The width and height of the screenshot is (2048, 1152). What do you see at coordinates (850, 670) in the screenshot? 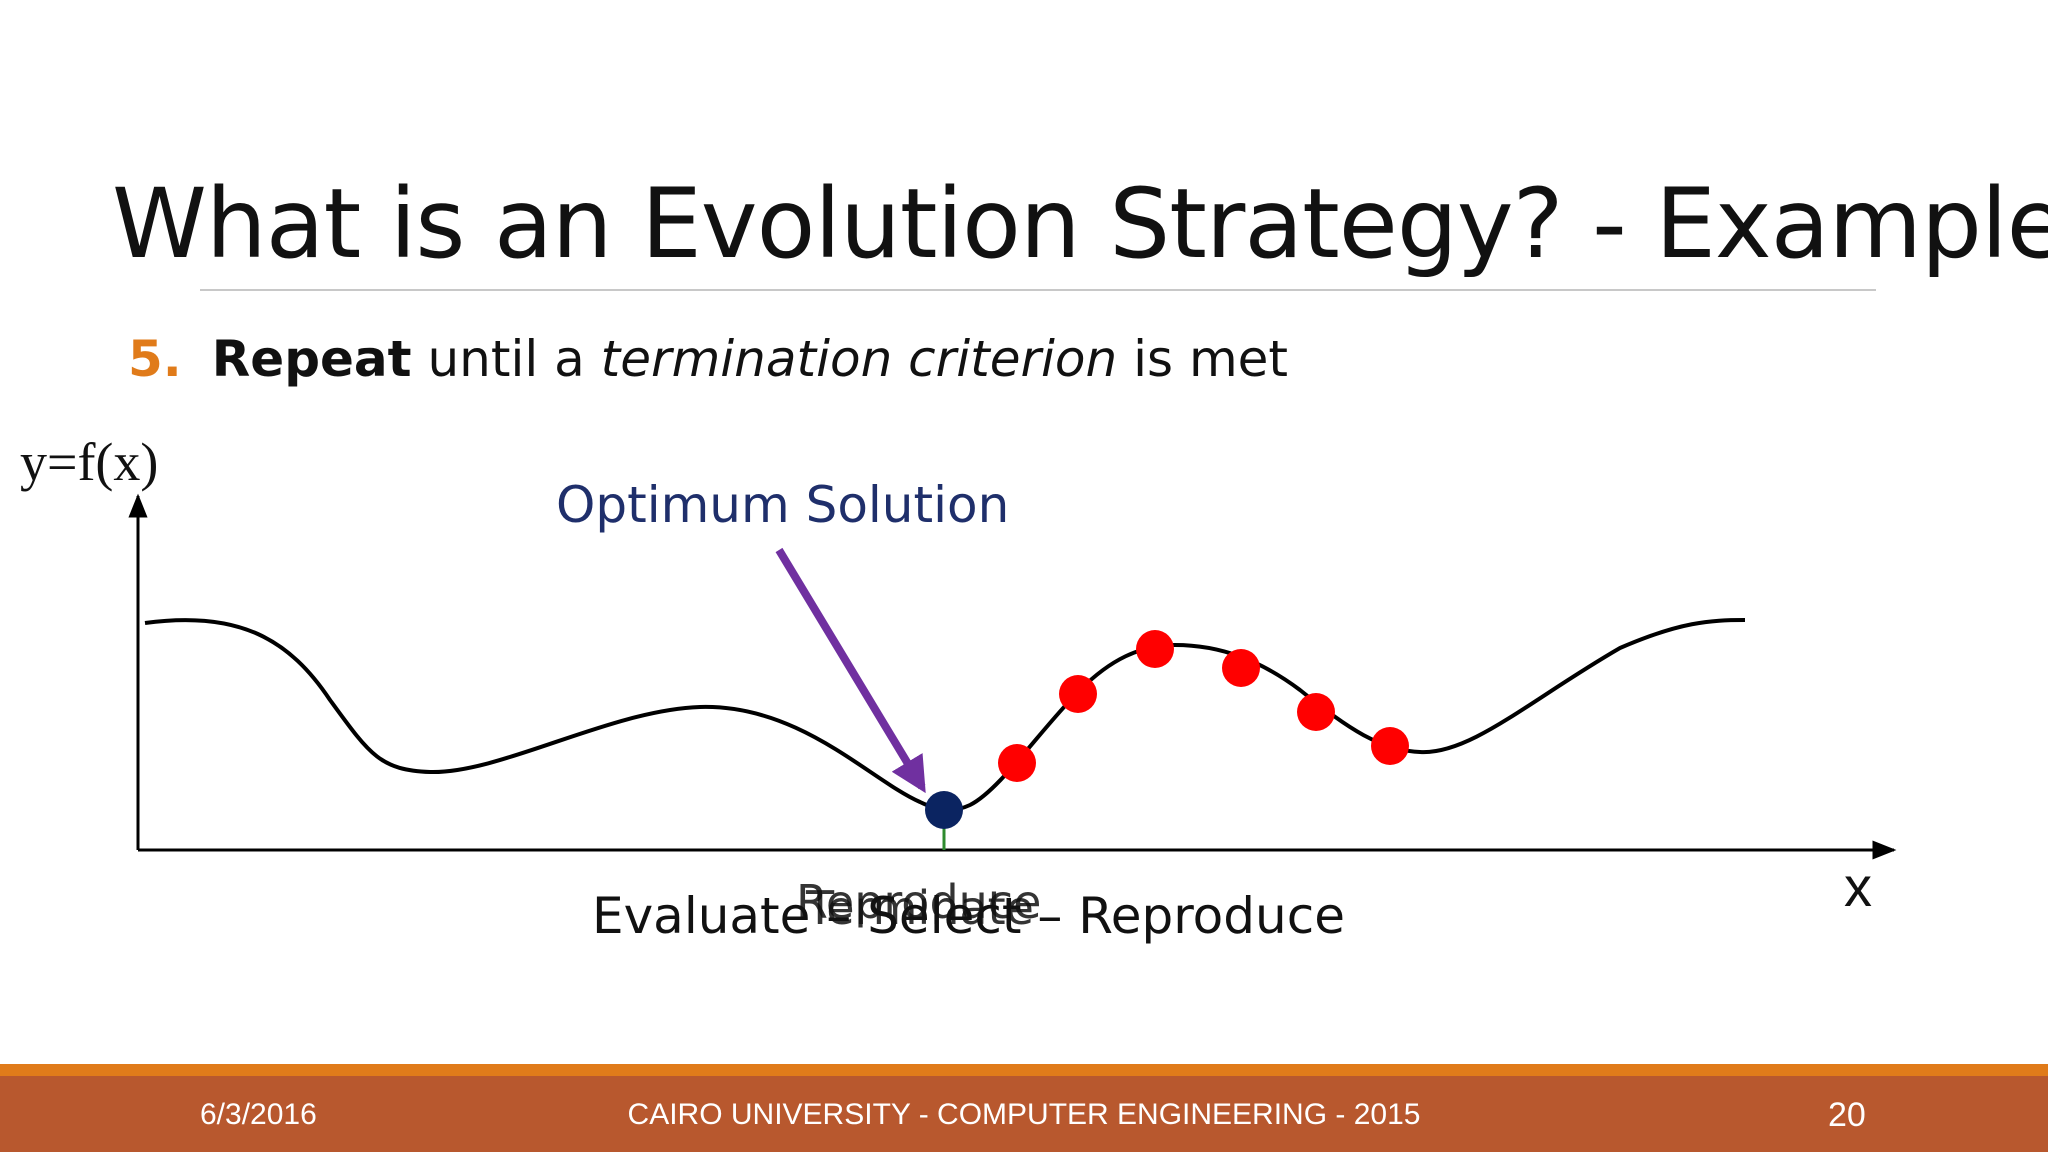
I see `optimum-arrow` at bounding box center [850, 670].